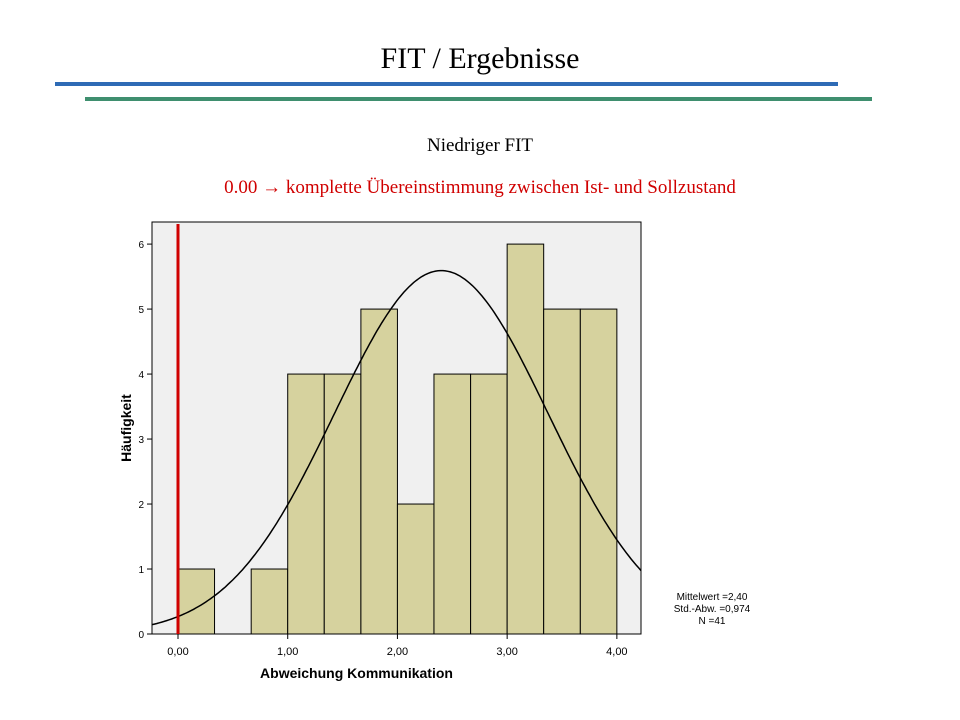  Describe the element at coordinates (141, 635) in the screenshot. I see `y-tick-label: 0` at that location.